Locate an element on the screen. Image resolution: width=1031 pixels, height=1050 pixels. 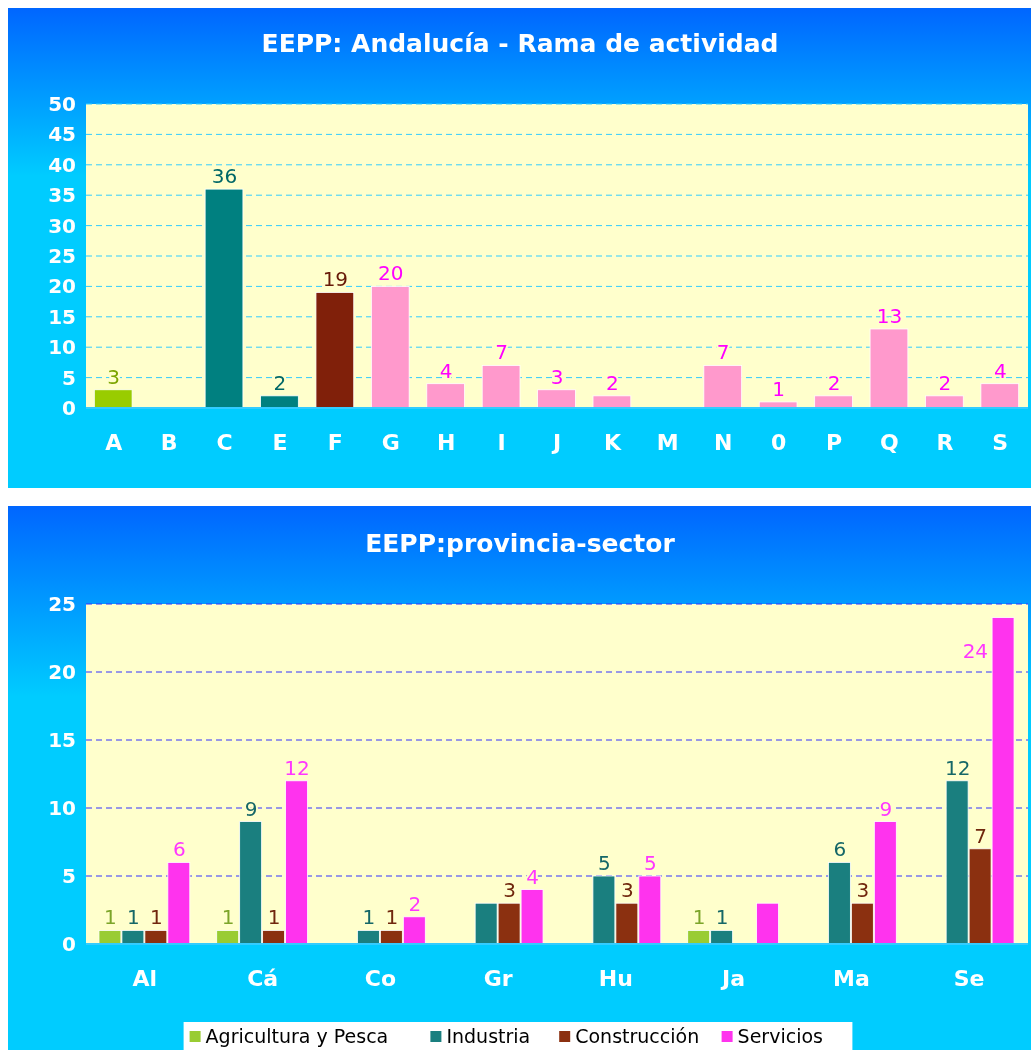
x-tick-label: M is located at coordinates (667, 442).